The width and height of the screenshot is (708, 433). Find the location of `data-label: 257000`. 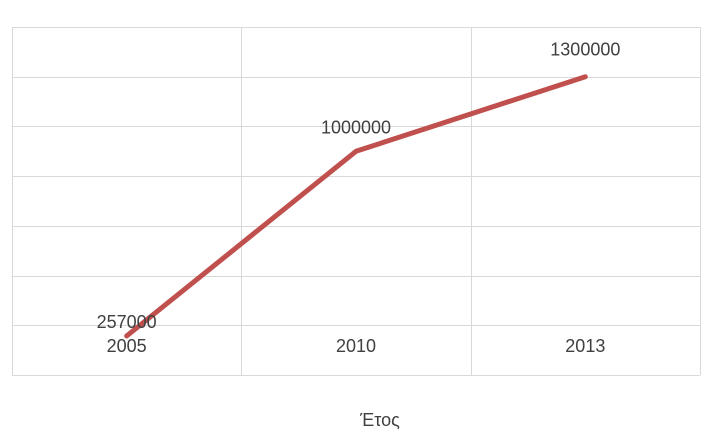

data-label: 257000 is located at coordinates (127, 322).